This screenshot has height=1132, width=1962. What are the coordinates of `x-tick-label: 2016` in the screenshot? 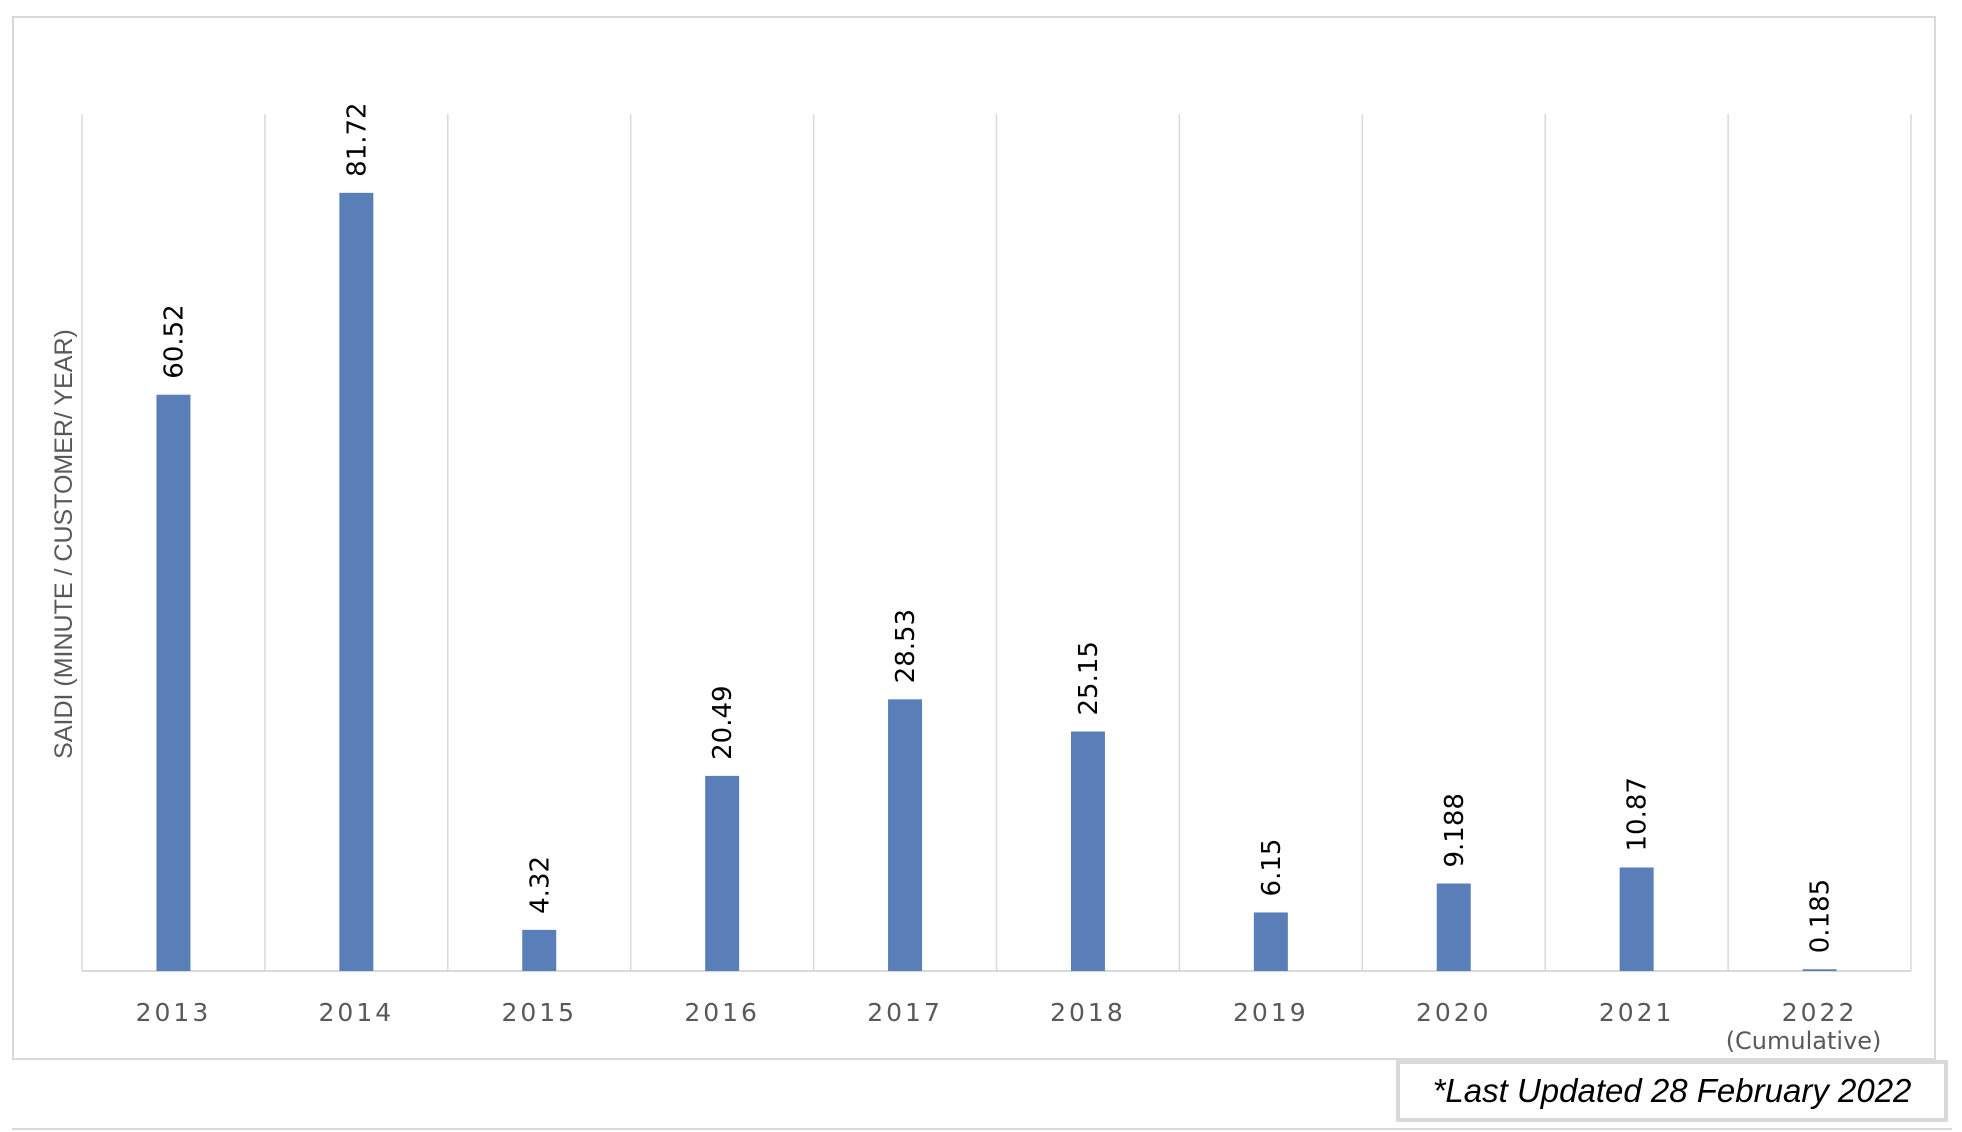 It's located at (722, 1012).